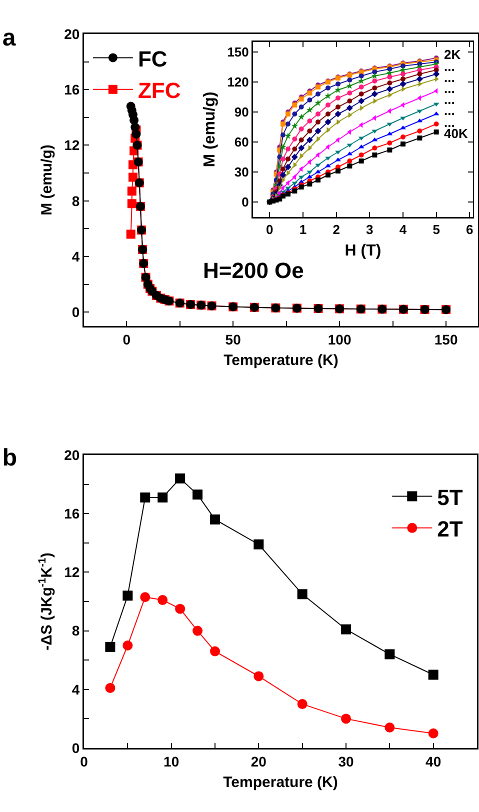  Describe the element at coordinates (159, 90) in the screenshot. I see `legend-label: ZFC` at that location.